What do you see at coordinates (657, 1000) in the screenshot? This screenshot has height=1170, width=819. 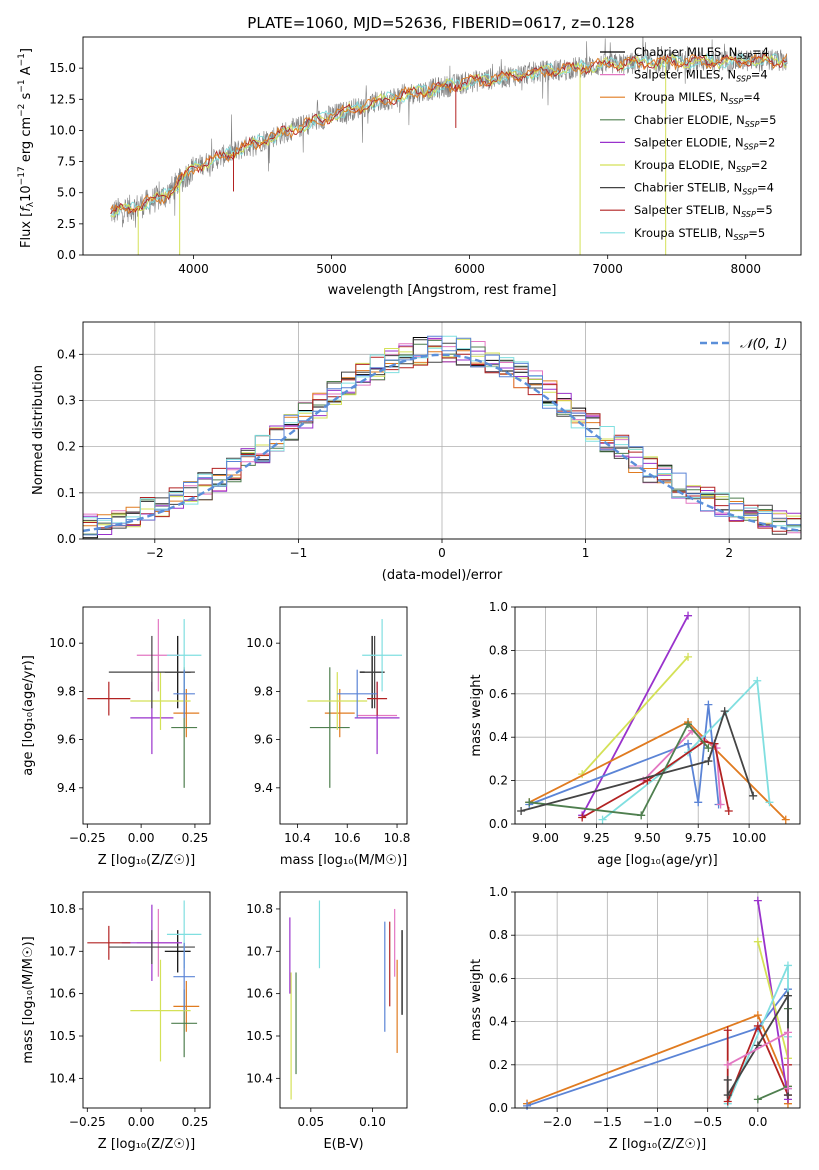 I see `mass-weight-z-frame` at bounding box center [657, 1000].